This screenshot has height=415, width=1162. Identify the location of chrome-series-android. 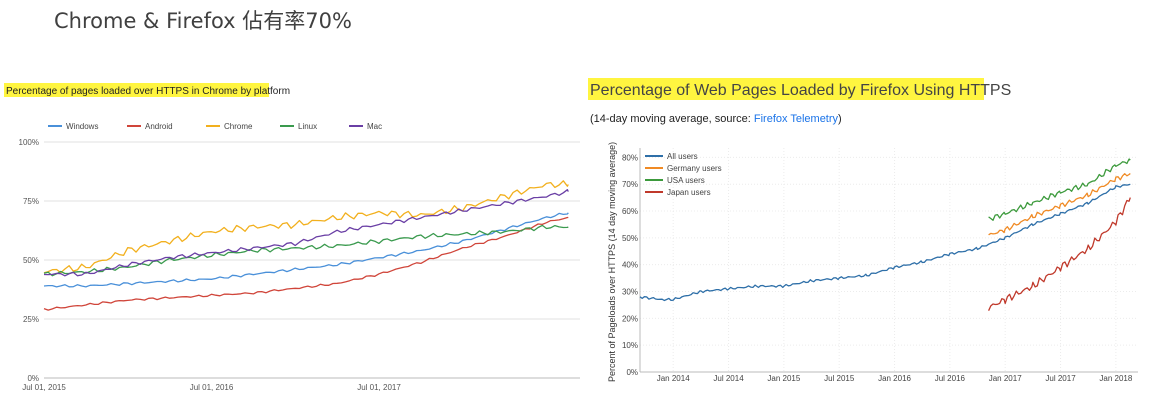
(306, 263).